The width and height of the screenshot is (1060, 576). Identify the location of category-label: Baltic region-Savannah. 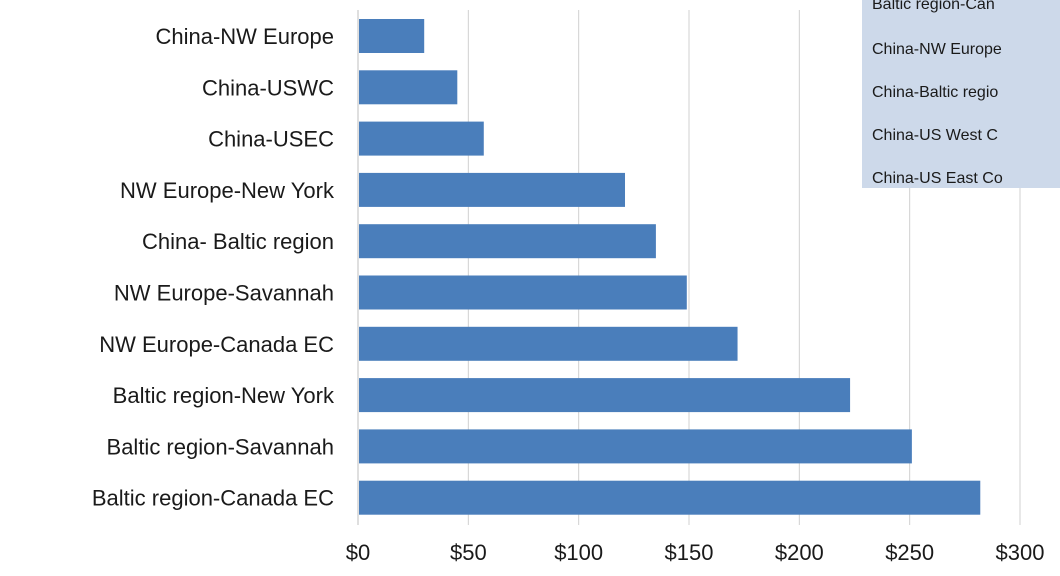
(220, 446).